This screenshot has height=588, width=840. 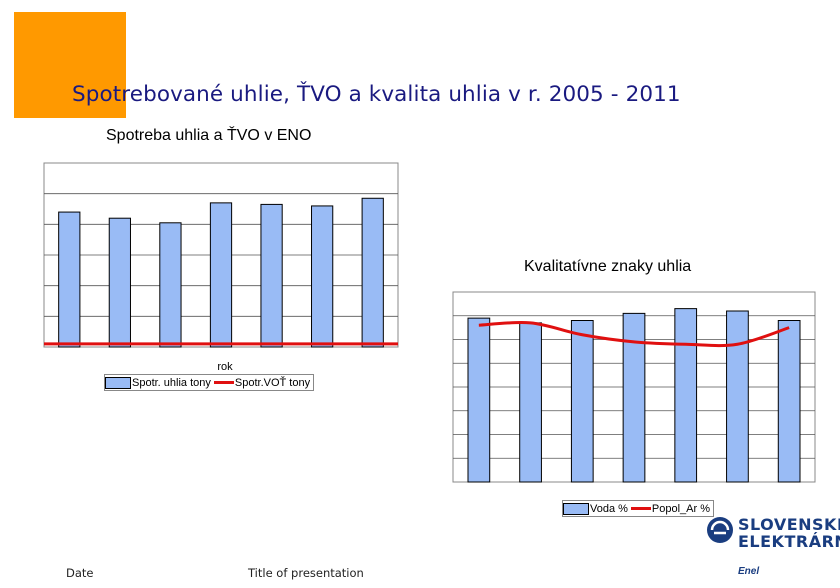 I want to click on orange-accent-block, so click(x=70, y=65).